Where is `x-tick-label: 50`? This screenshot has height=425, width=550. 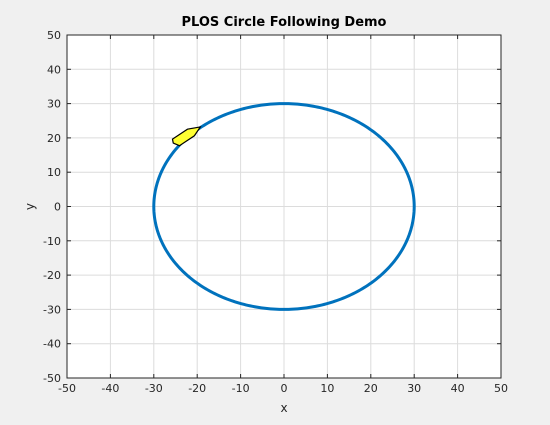 x-tick-label: 50 is located at coordinates (501, 388).